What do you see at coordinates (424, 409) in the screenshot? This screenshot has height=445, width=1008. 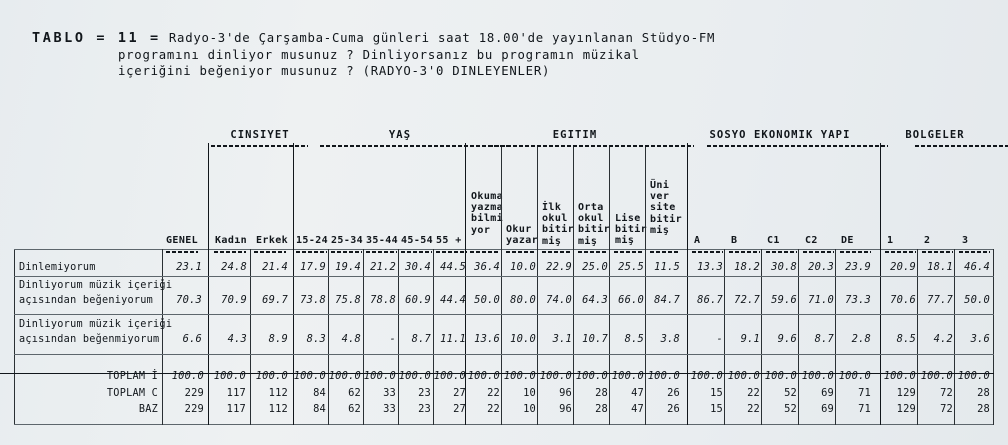 I see `cell-t2-yas-3: 23` at bounding box center [424, 409].